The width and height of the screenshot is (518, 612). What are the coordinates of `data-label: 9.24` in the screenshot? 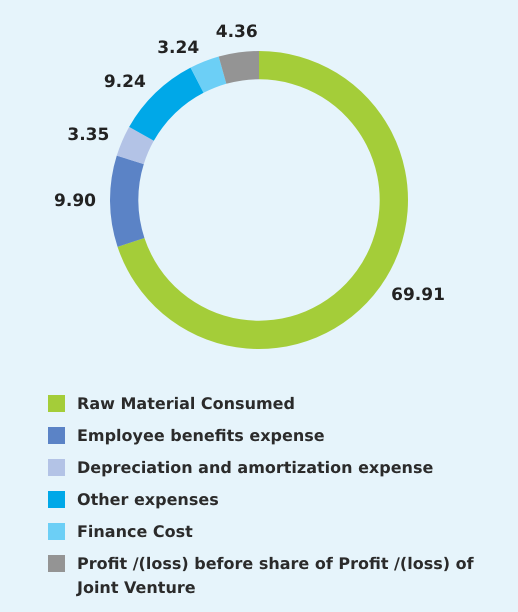 It's located at (125, 82).